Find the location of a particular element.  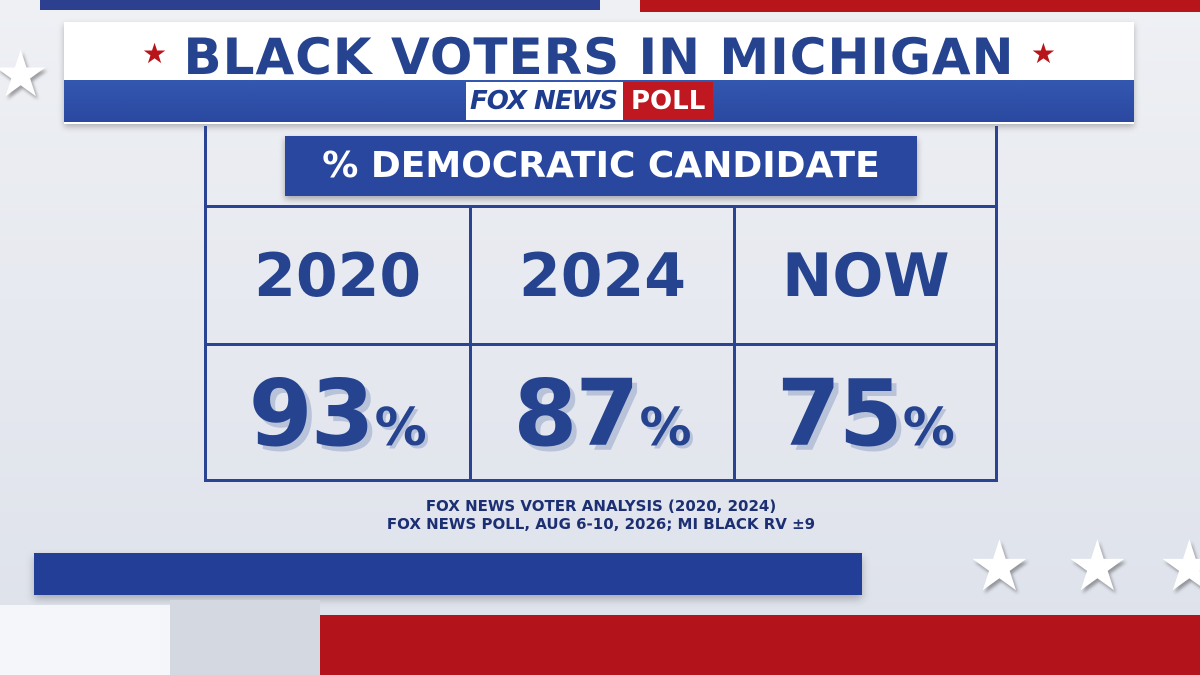

bottom-blue-stripe is located at coordinates (448, 574).